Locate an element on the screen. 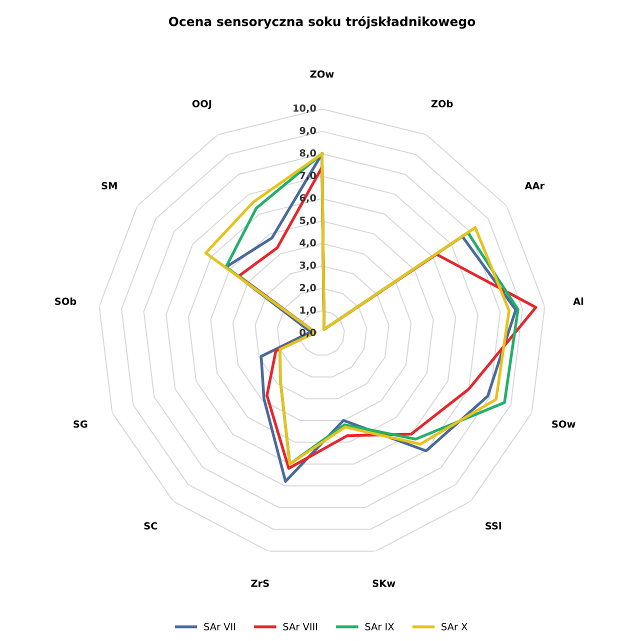 The height and width of the screenshot is (641, 644). chart-title: Ocena sensoryczna soku trójskładnikowego is located at coordinates (322, 22).